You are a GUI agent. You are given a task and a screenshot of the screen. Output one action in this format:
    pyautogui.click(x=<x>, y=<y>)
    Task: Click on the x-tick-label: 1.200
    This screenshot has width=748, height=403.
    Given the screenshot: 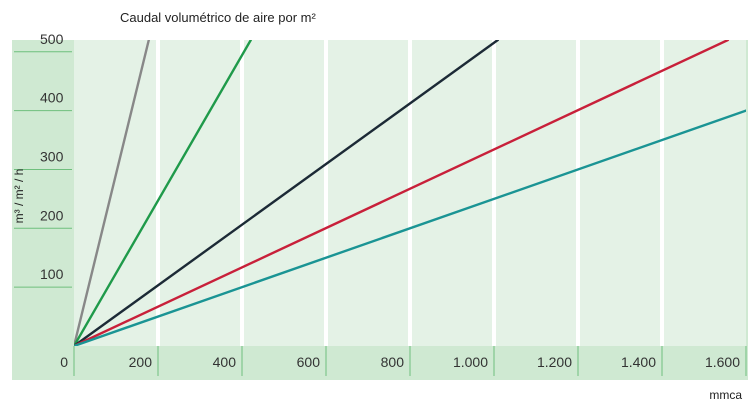 What is the action you would take?
    pyautogui.click(x=554, y=362)
    